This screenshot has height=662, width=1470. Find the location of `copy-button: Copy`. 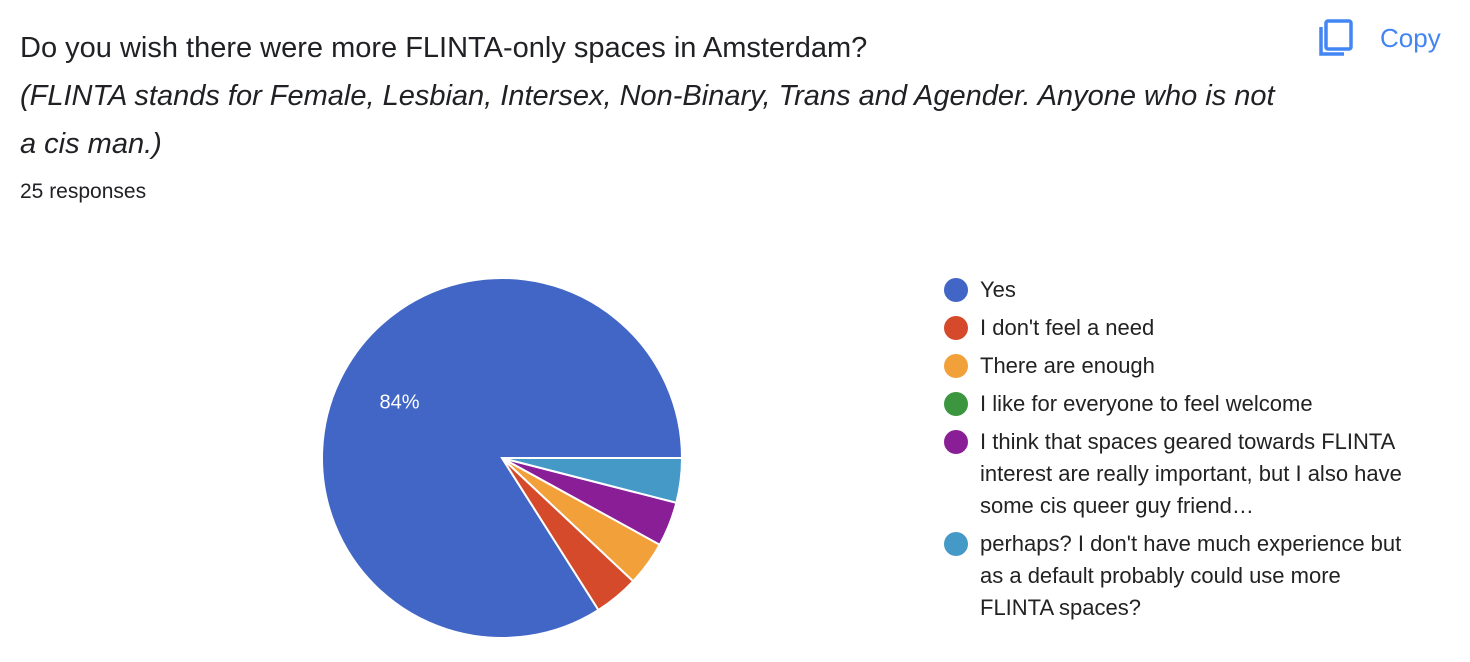

copy-button: Copy is located at coordinates (1378, 38).